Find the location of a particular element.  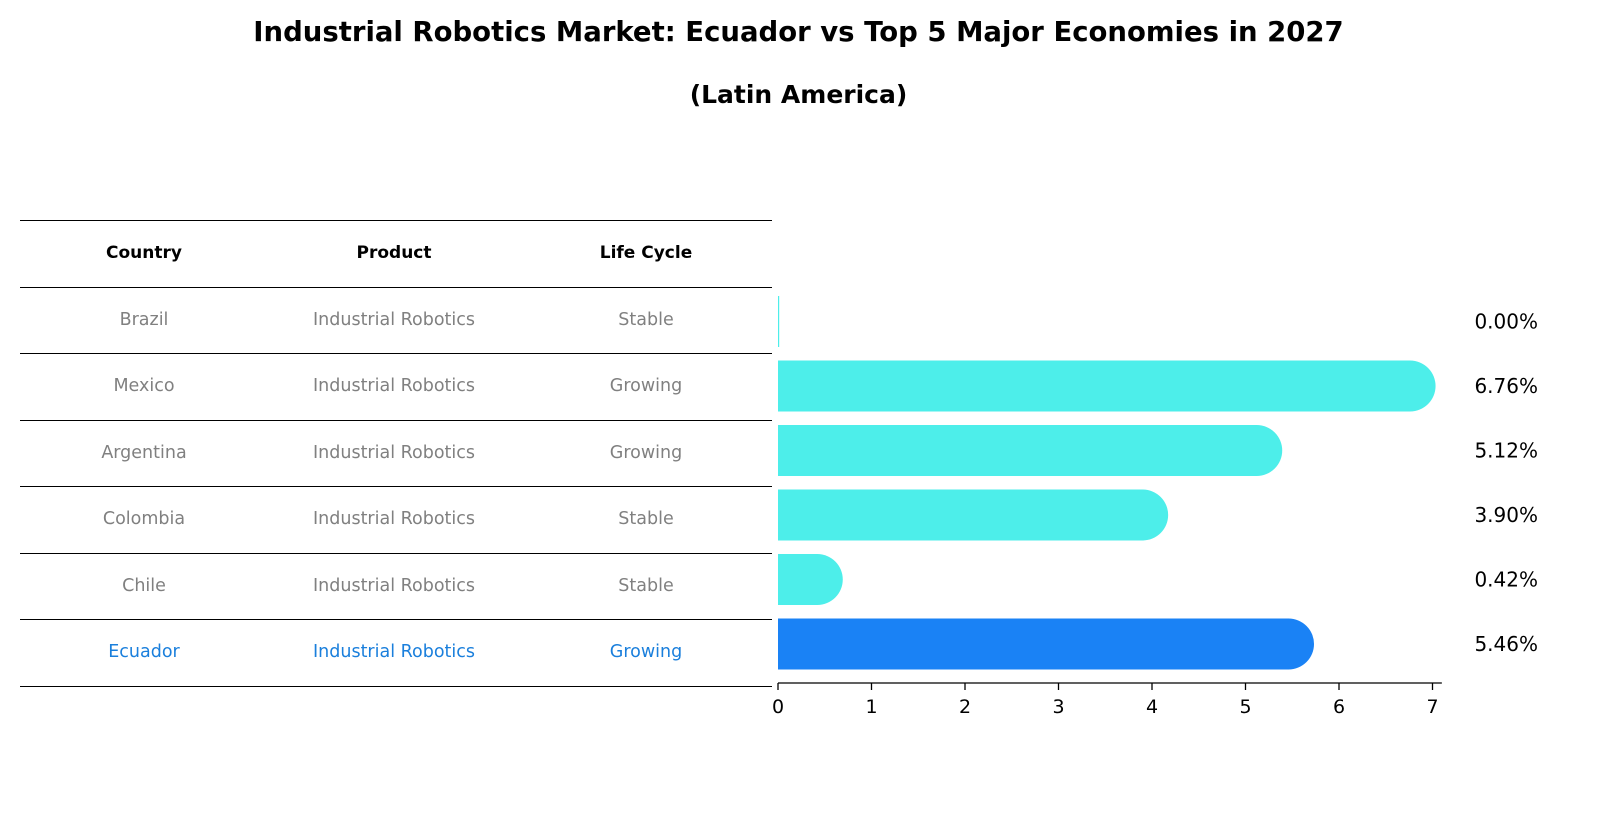

table-row: Argentina Industrial Robotics Growing is located at coordinates (396, 453).